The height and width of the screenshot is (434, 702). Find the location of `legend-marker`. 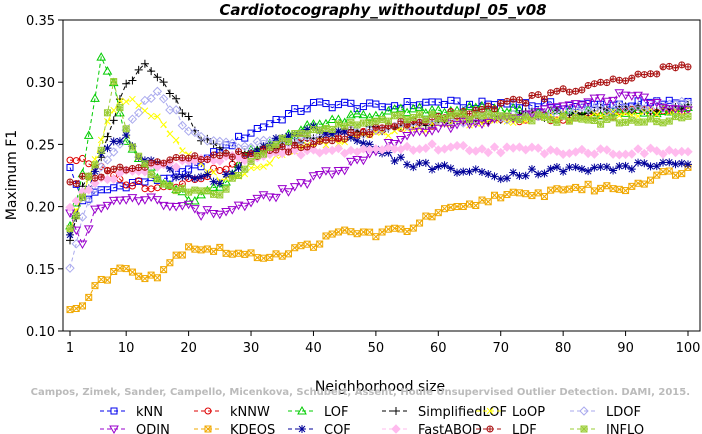

legend-marker is located at coordinates (302, 429).